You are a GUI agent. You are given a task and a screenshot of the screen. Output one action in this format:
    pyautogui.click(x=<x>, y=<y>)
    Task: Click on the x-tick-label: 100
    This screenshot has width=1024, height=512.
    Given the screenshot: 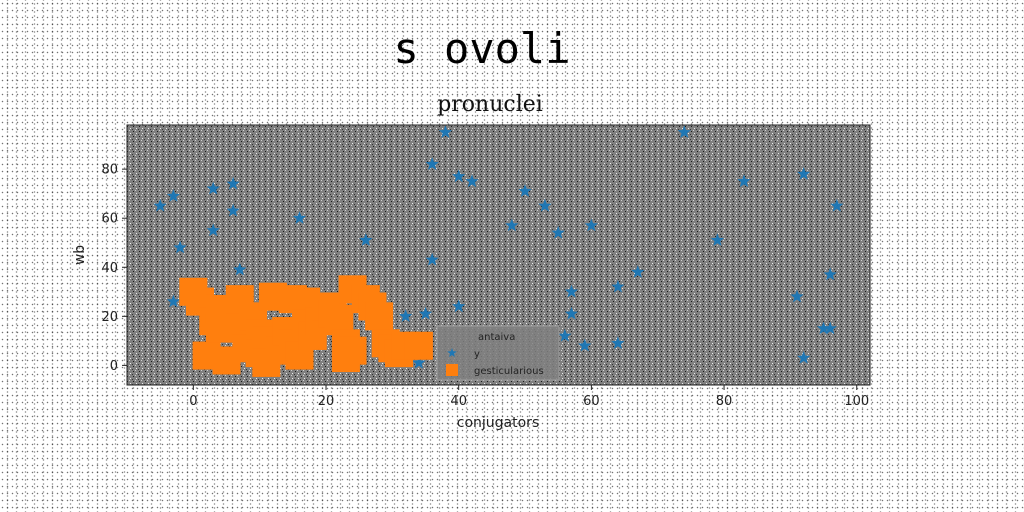 What is the action you would take?
    pyautogui.click(x=856, y=401)
    